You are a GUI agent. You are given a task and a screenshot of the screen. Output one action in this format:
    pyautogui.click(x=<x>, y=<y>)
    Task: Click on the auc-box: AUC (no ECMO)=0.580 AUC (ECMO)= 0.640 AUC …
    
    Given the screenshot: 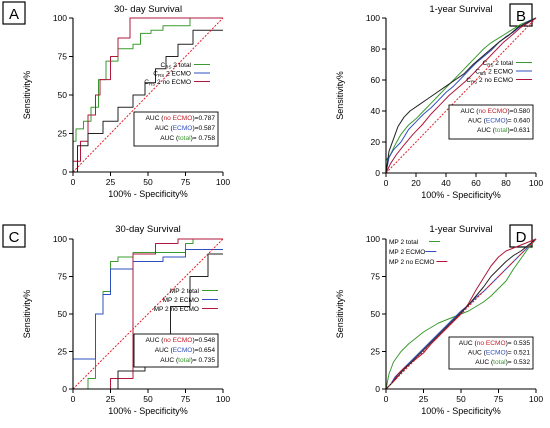 What is the action you would take?
    pyautogui.click(x=491, y=122)
    